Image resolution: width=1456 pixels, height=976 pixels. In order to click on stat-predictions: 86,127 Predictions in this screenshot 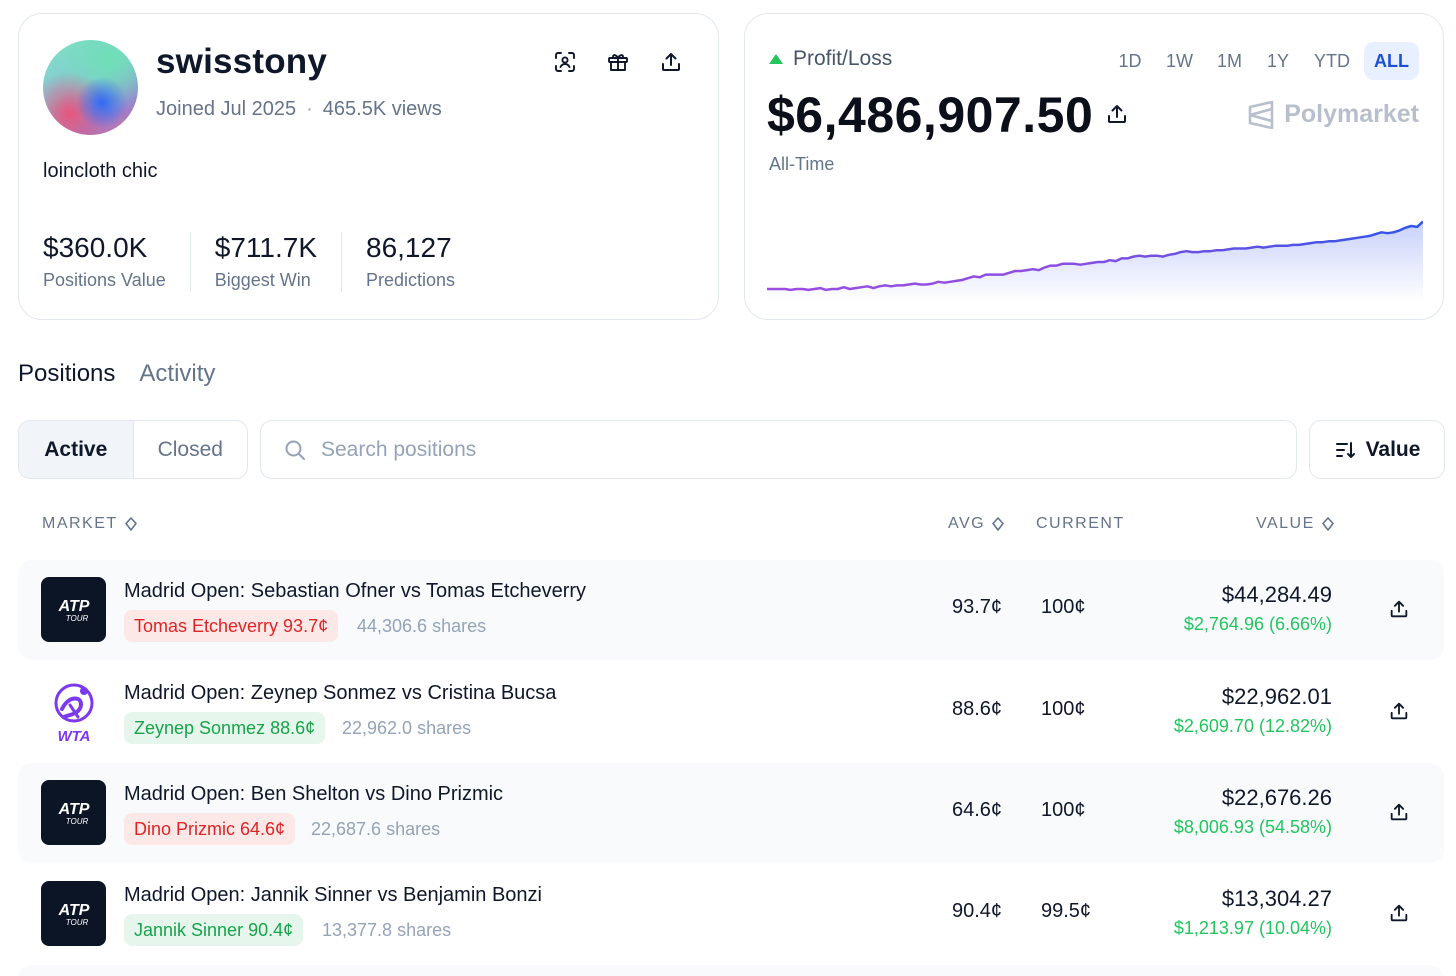, I will do `click(422, 262)`.